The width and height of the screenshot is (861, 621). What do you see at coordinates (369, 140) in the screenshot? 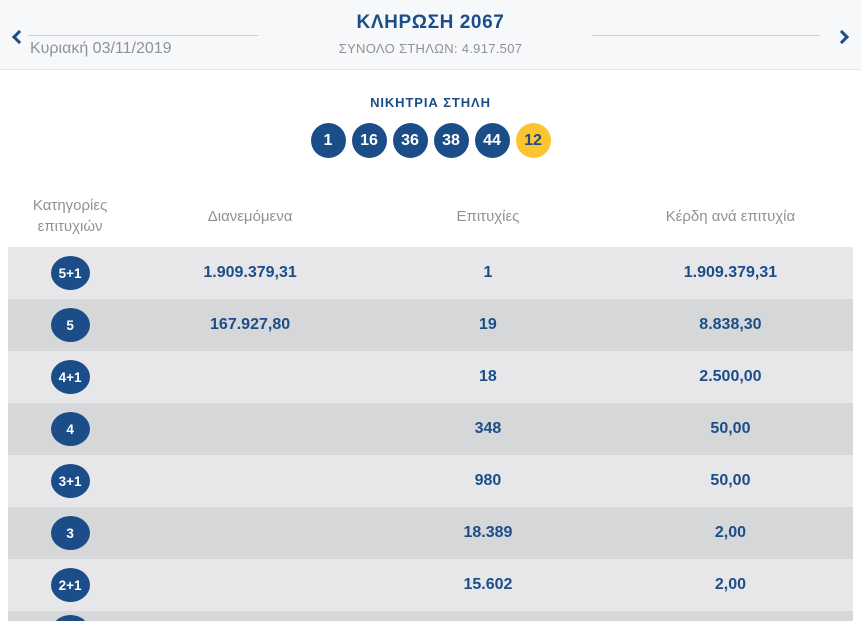
I see `winning-number-ball: 16` at bounding box center [369, 140].